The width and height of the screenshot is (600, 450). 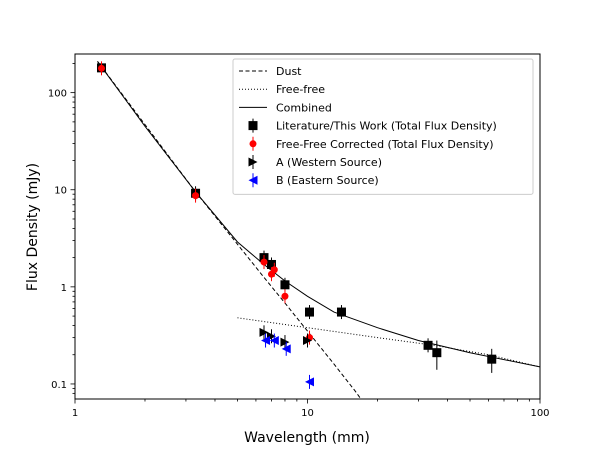 What do you see at coordinates (327, 180) in the screenshot?
I see `legend-label: B (Eastern Source)` at bounding box center [327, 180].